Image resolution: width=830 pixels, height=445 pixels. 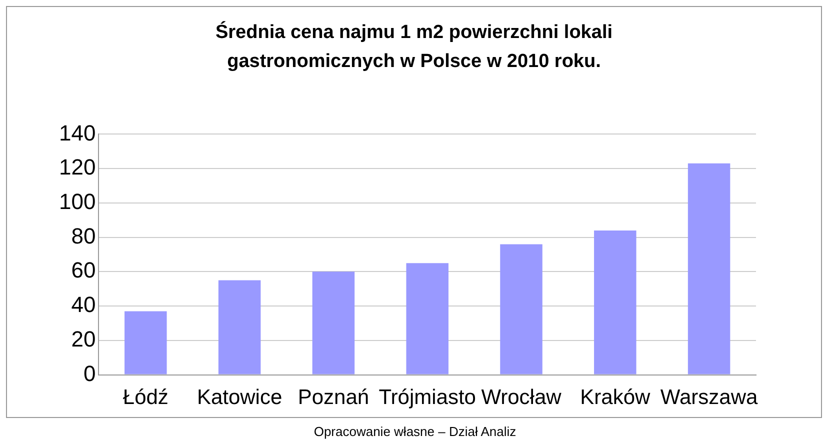 What do you see at coordinates (239, 398) in the screenshot?
I see `x-tick-label: Katowice` at bounding box center [239, 398].